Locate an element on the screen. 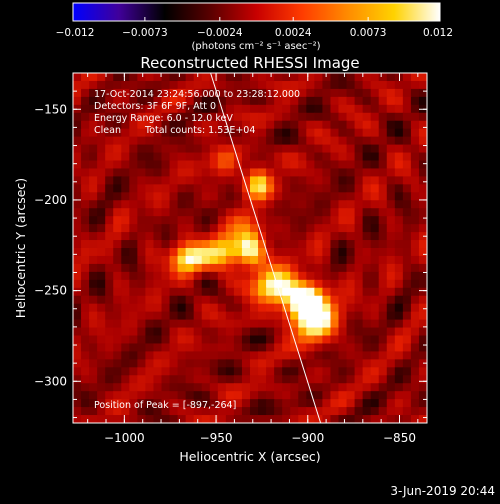 This screenshot has height=504, width=500. x-axis-label: Heliocentric X (arcsec) is located at coordinates (249, 456).